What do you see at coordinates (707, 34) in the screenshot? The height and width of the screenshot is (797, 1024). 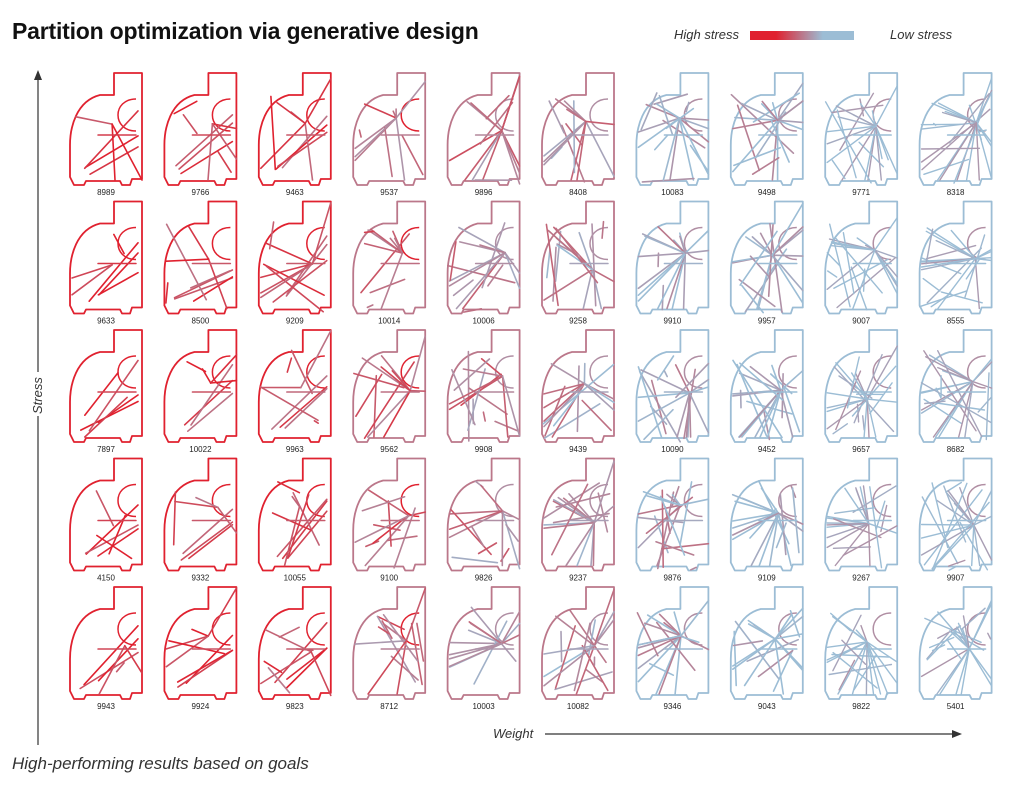 I see `legend-high-label: High stress` at bounding box center [707, 34].